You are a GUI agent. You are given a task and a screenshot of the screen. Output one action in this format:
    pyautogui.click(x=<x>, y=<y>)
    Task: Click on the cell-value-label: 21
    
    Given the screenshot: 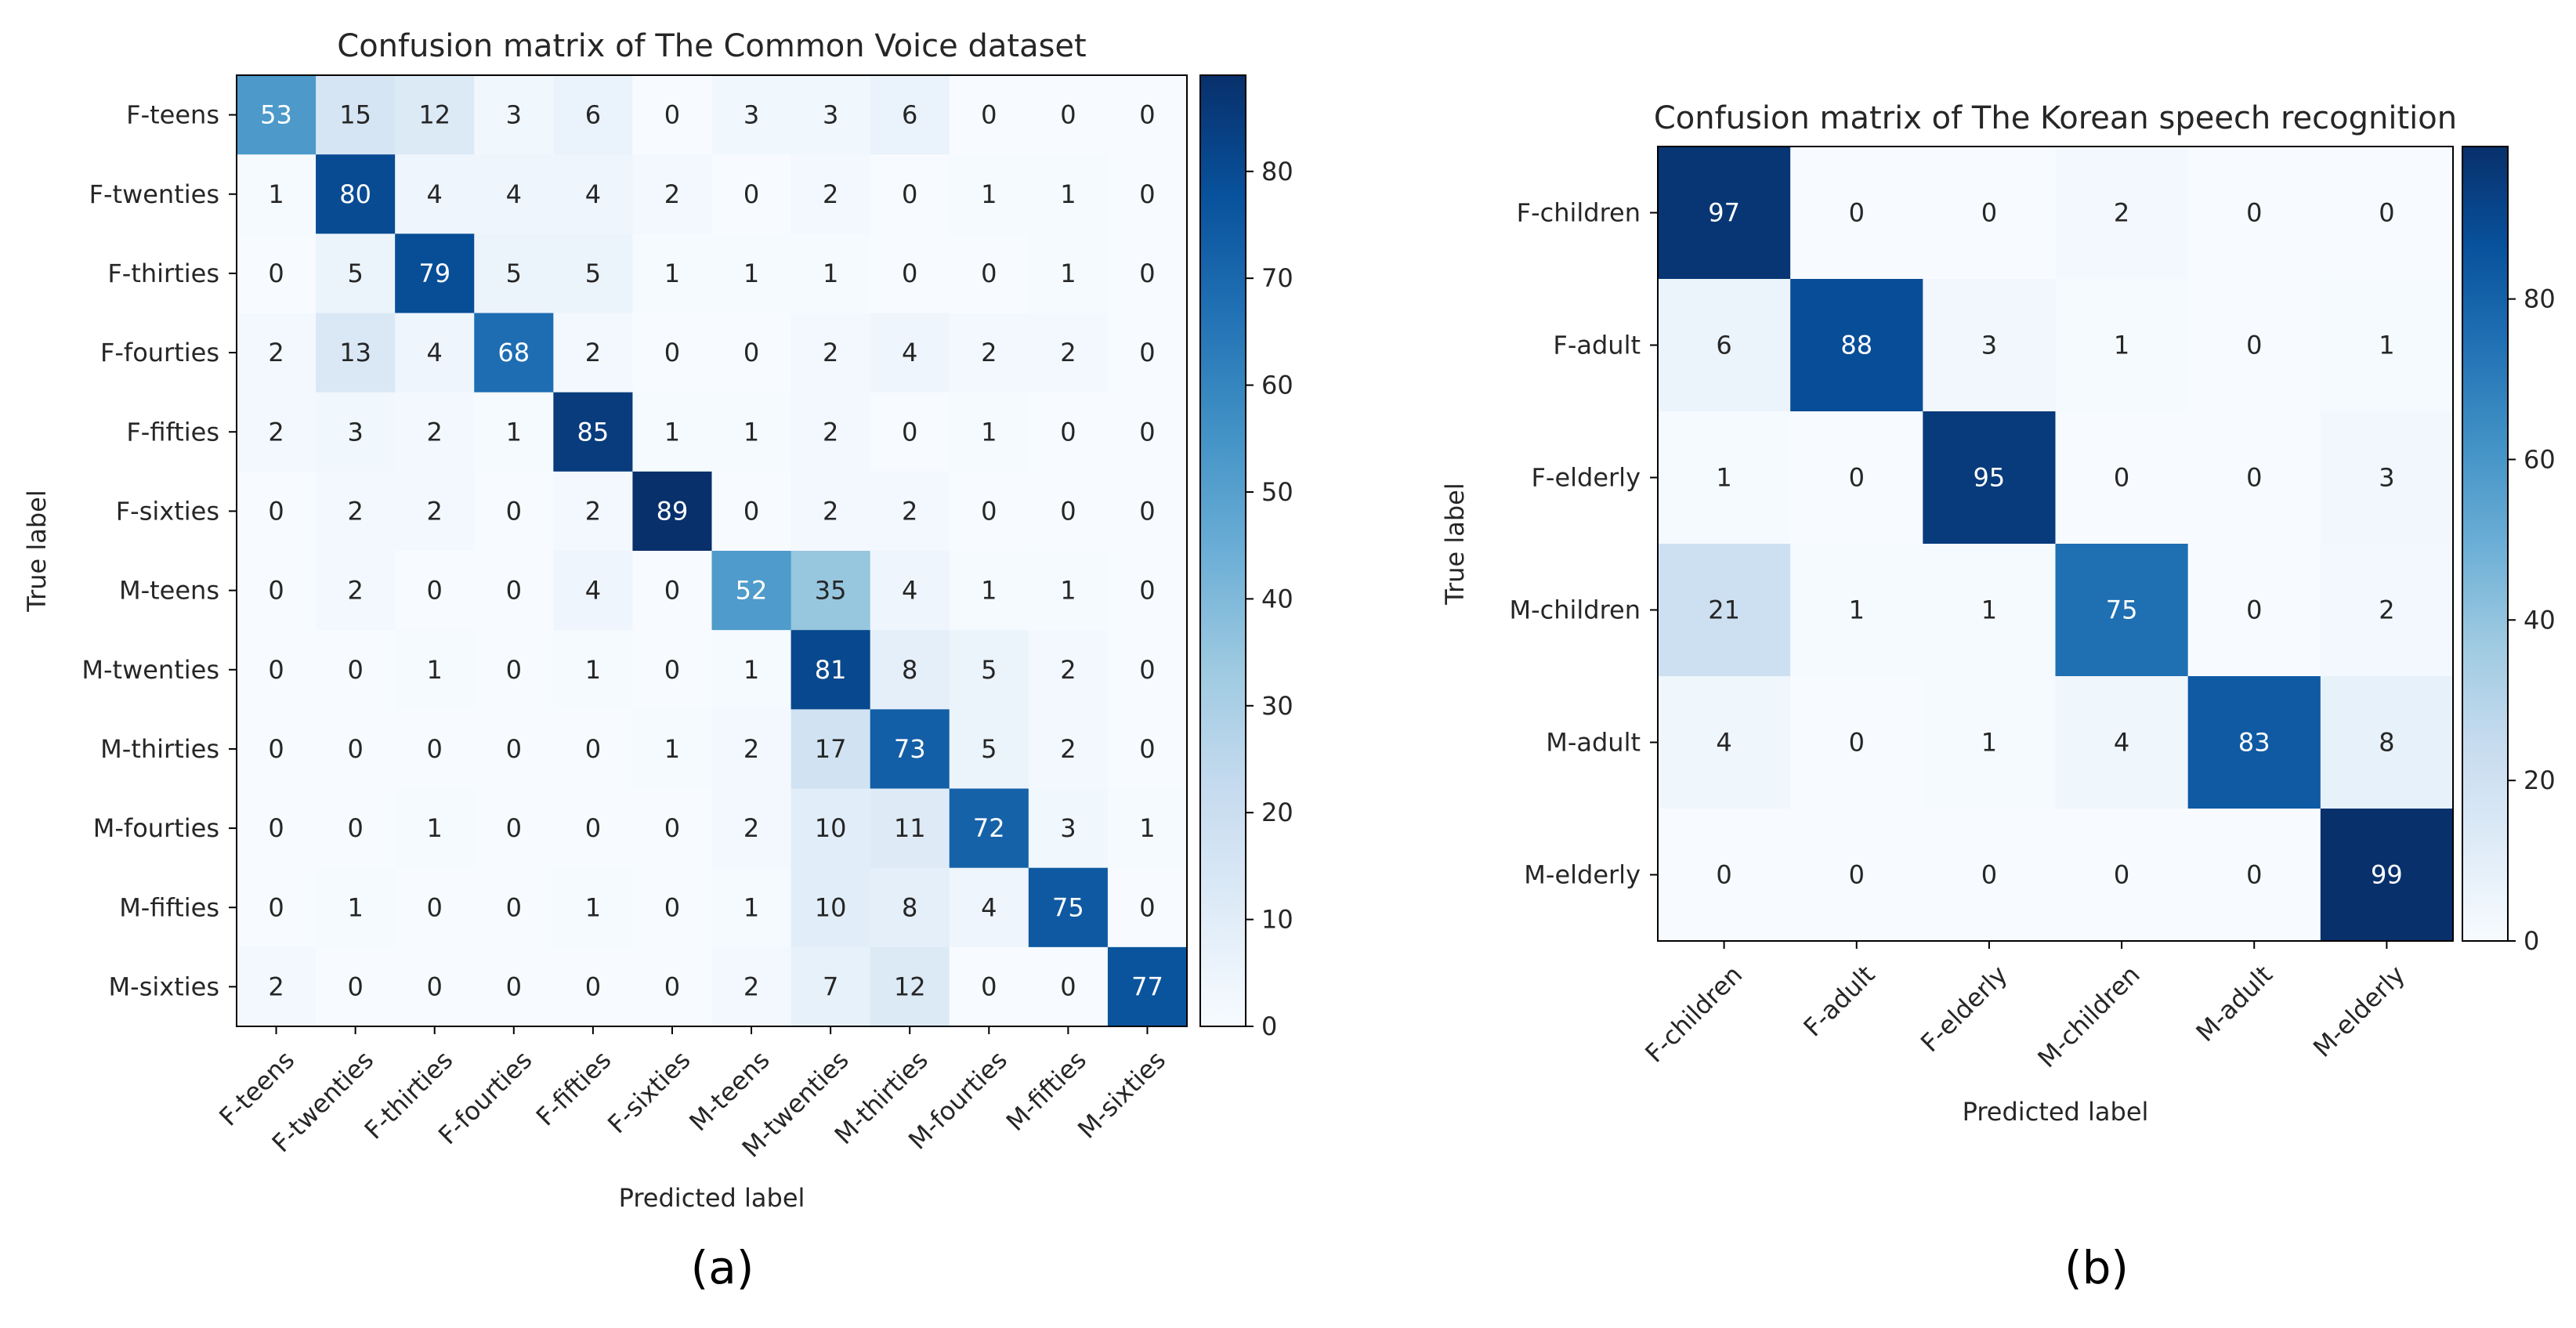 What is the action you would take?
    pyautogui.click(x=1724, y=610)
    